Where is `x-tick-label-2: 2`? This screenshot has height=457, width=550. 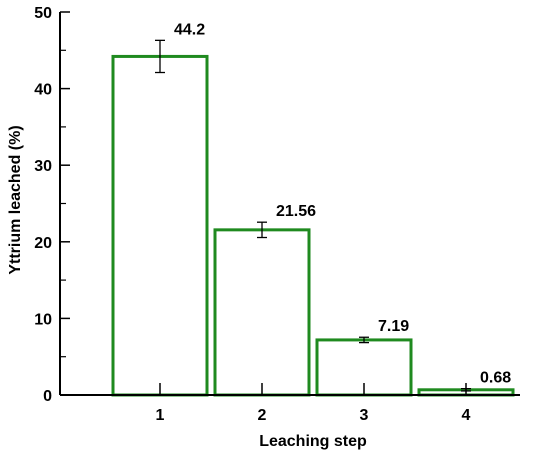
x-tick-label-2: 2 is located at coordinates (262, 415).